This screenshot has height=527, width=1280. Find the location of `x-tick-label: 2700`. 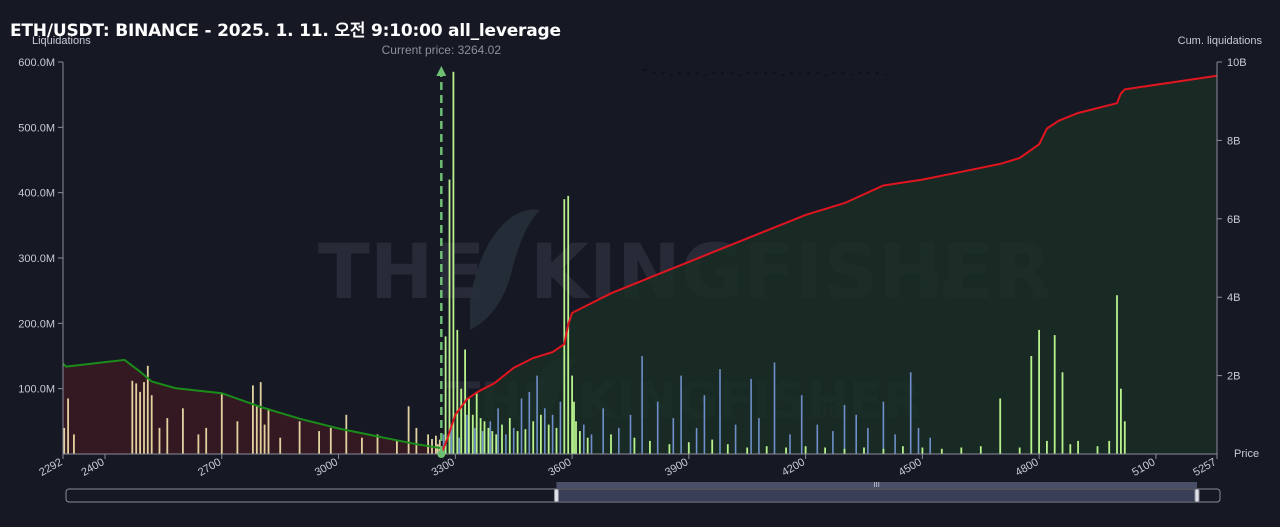

x-tick-label: 2700 is located at coordinates (209, 467).